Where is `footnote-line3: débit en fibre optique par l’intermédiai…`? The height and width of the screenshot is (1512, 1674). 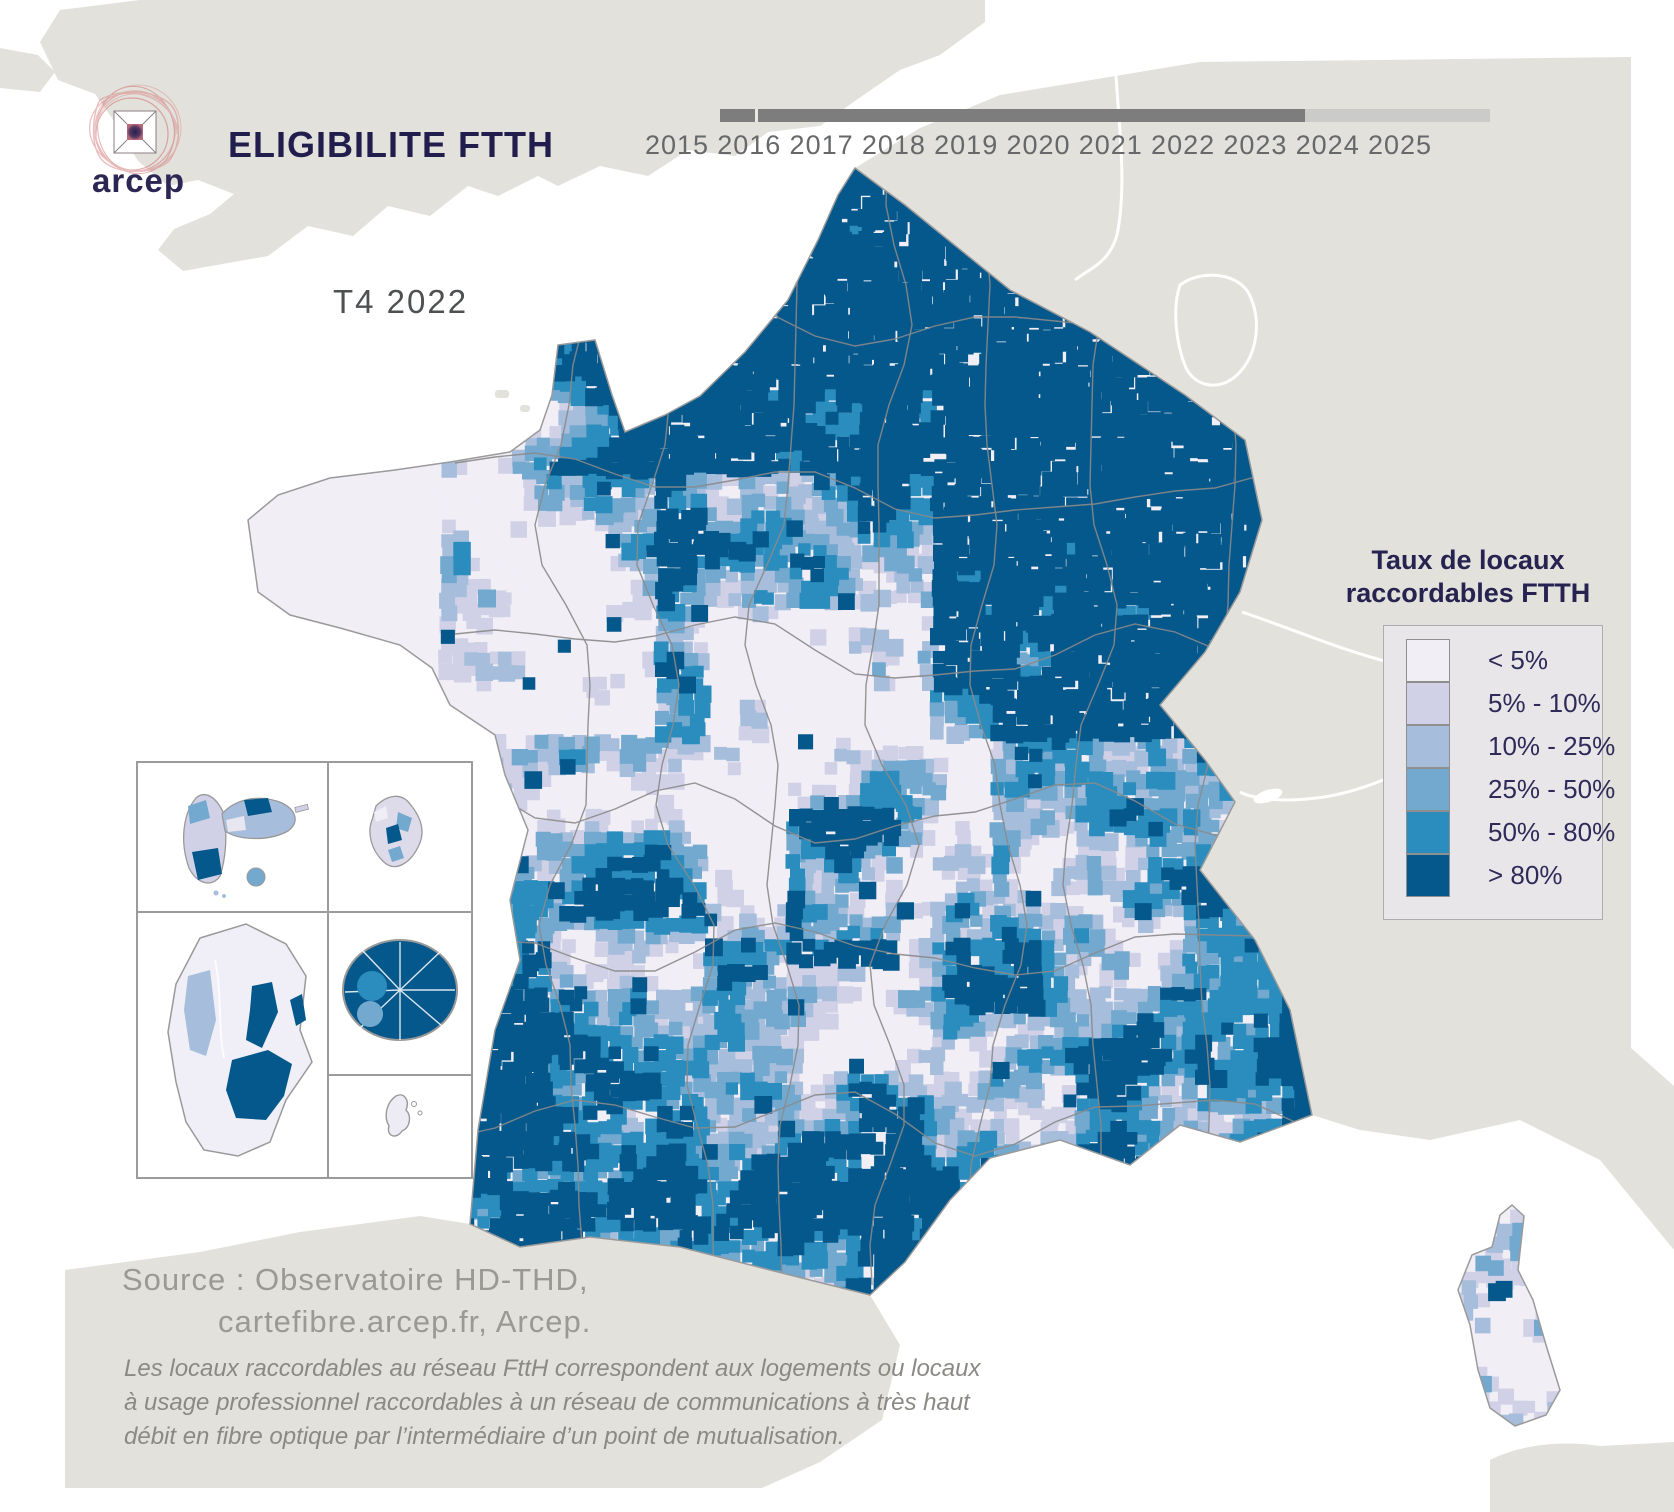 footnote-line3: débit en fibre optique par l’intermédiai… is located at coordinates (484, 1436).